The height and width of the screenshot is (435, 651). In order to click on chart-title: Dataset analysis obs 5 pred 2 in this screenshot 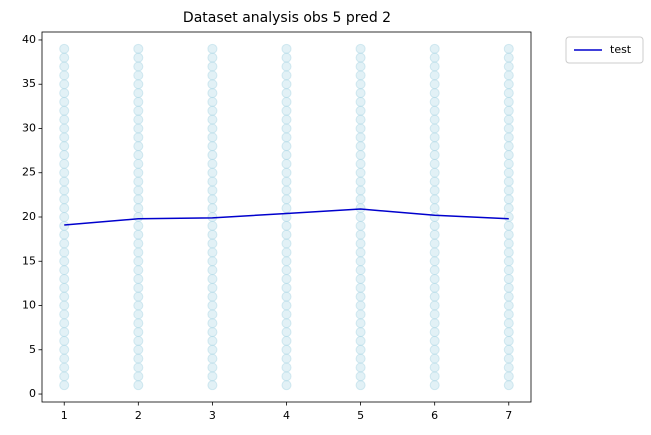, I will do `click(287, 18)`.